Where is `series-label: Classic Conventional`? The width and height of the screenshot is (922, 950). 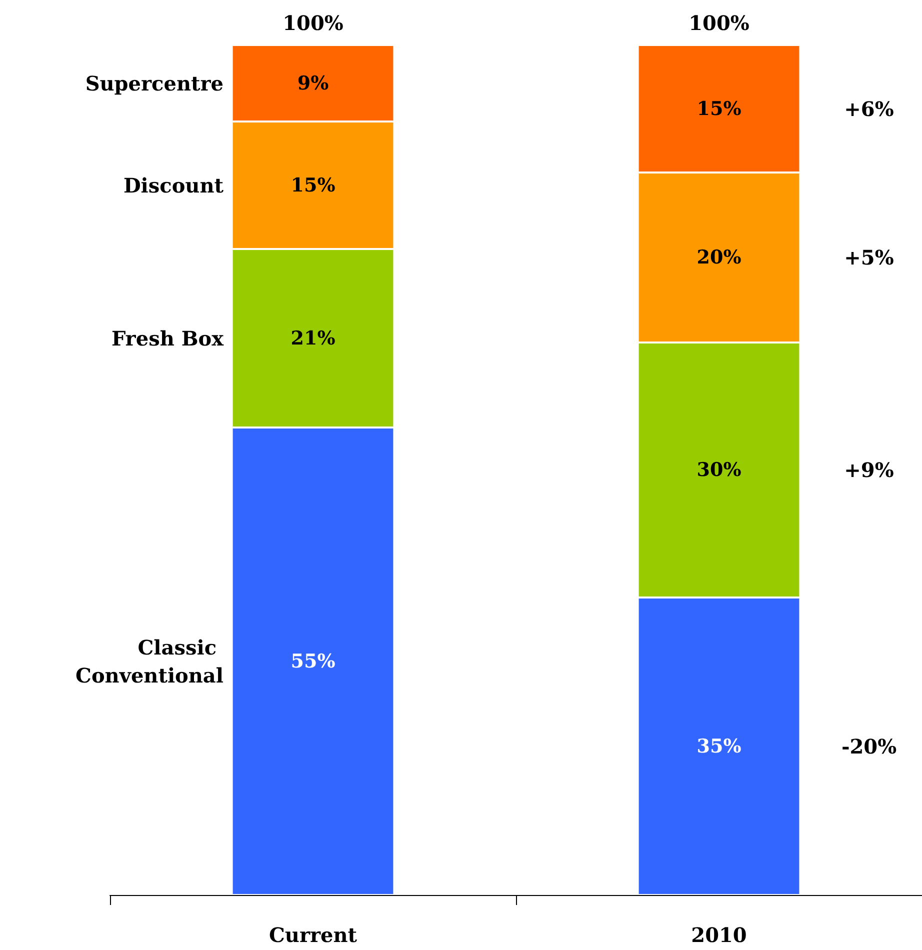 series-label: Classic Conventional is located at coordinates (150, 661).